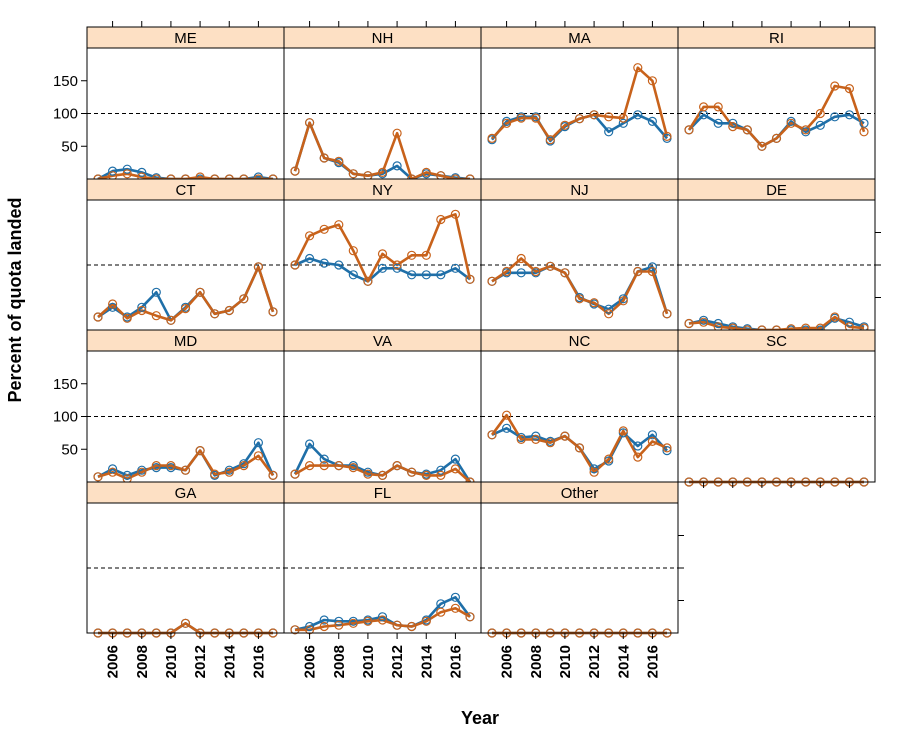 This screenshot has height=735, width=901. I want to click on panel-strip-label: CT, so click(186, 190).